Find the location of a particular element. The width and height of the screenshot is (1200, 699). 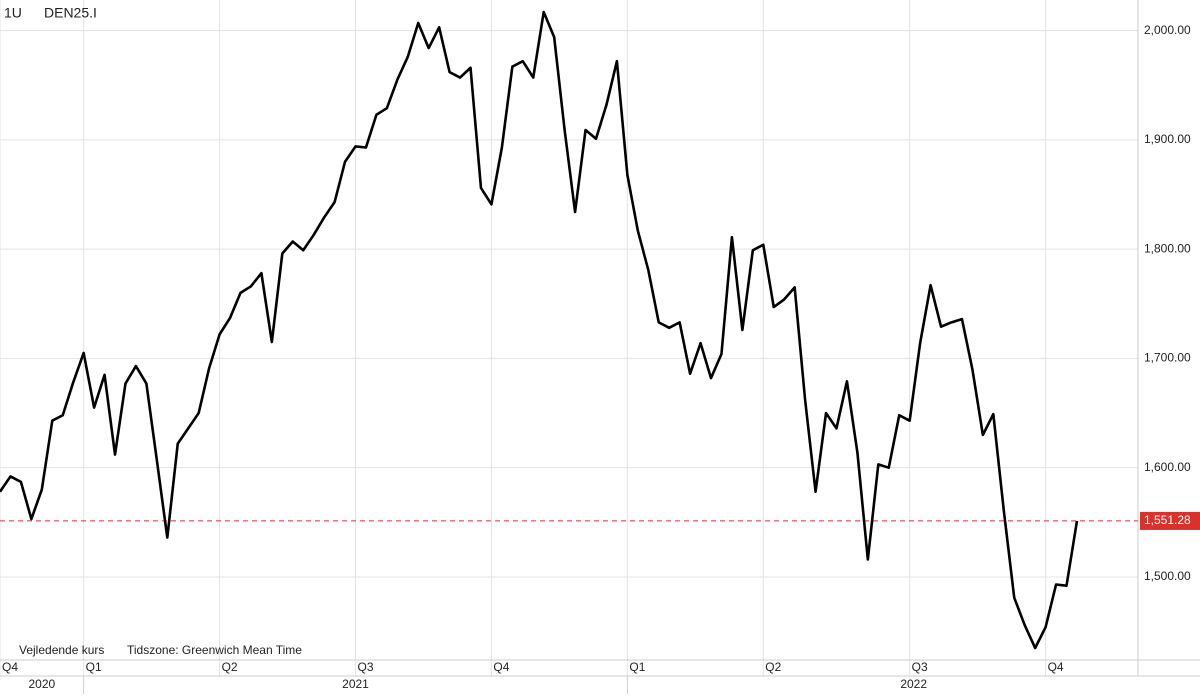

last-price-label: 1,551.28 is located at coordinates (1167, 520).